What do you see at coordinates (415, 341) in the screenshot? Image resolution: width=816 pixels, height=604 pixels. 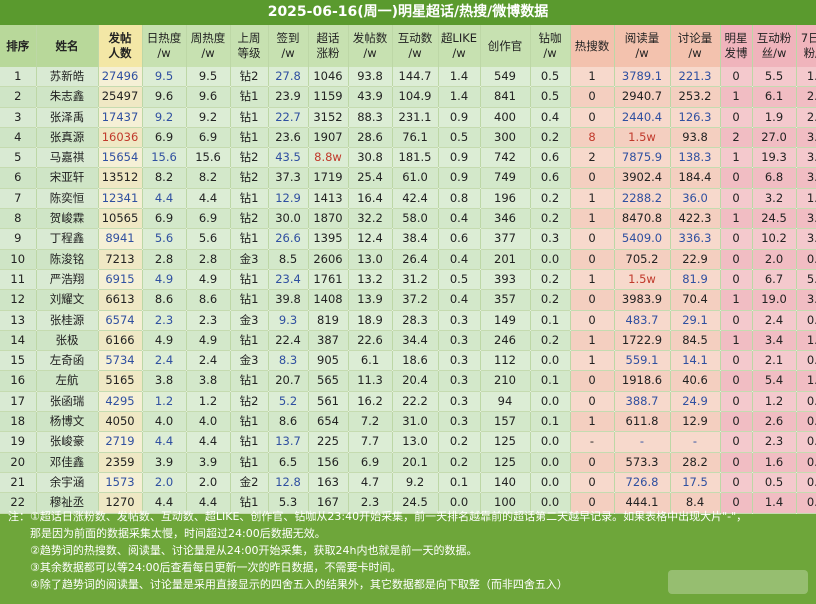 I see `cell-interactions: 34.4` at bounding box center [415, 341].